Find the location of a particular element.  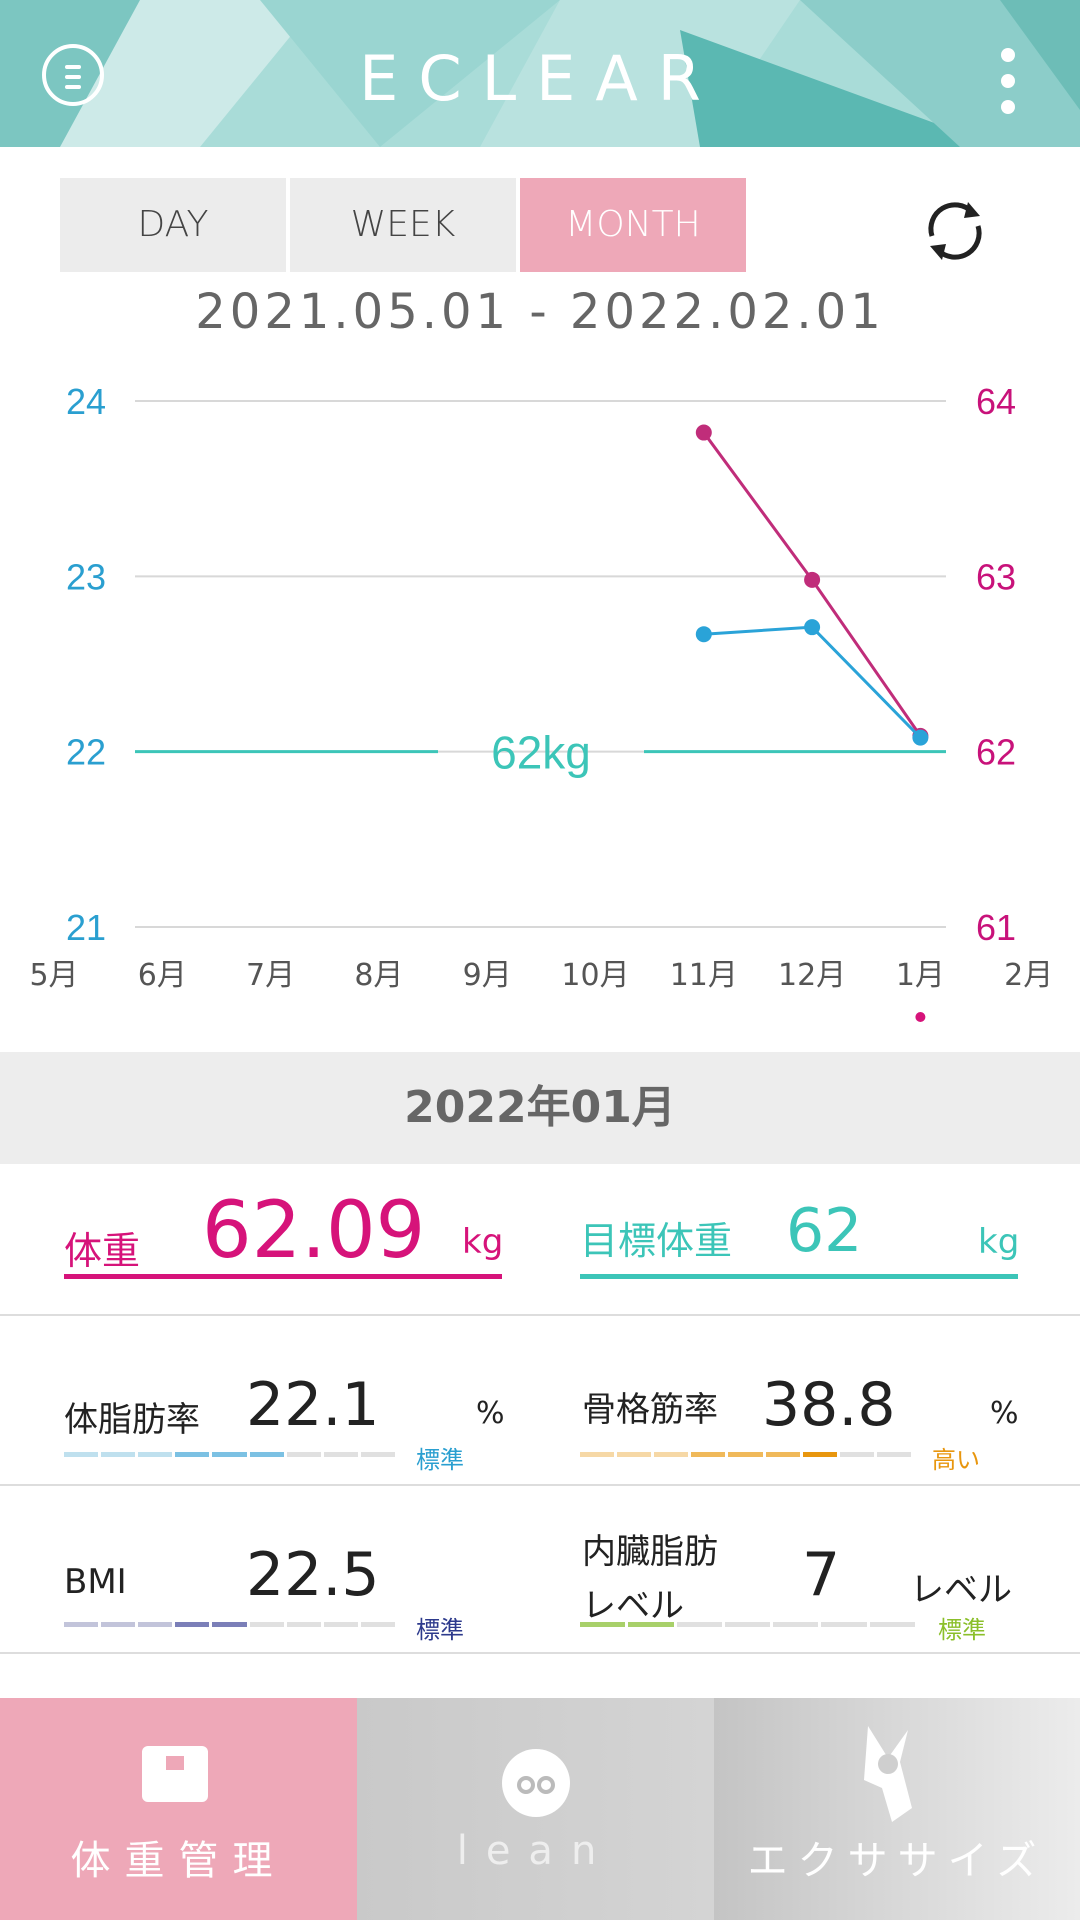

bmi-gauge is located at coordinates (231, 1624).